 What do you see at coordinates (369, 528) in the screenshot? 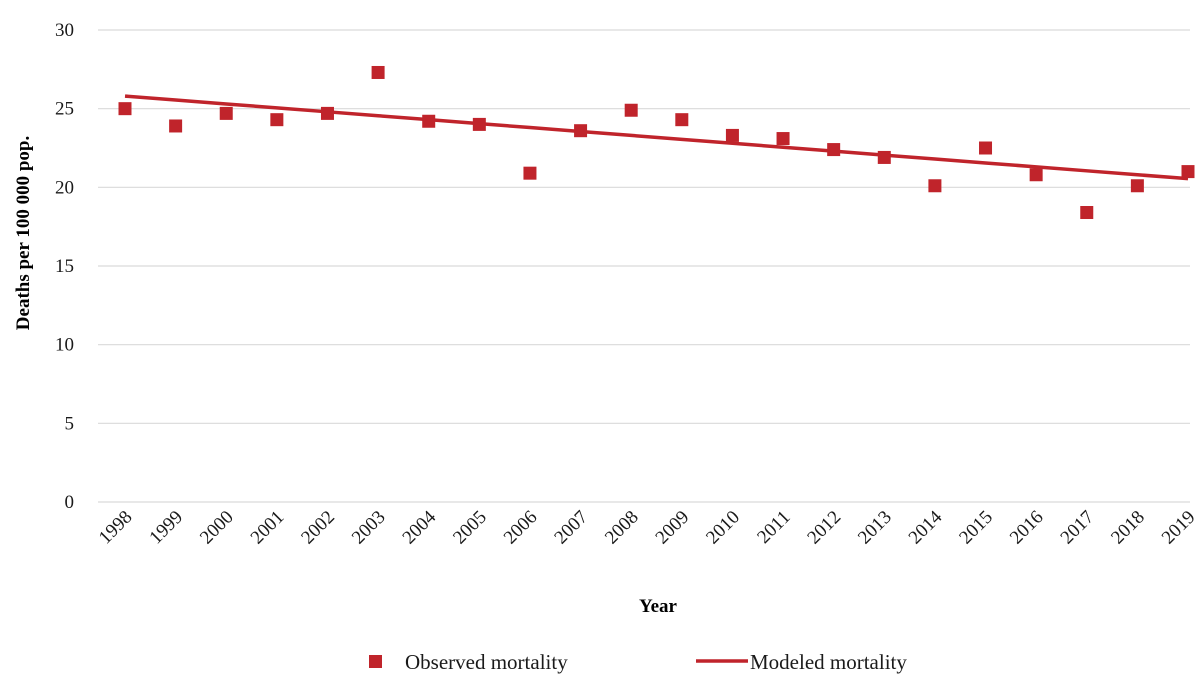
I see `x-tick-label: 2003` at bounding box center [369, 528].